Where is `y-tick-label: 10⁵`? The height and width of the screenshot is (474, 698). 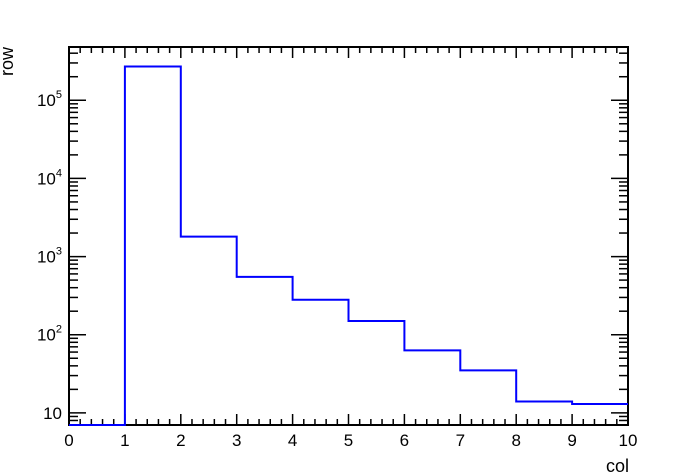
y-tick-label: 10⁵ is located at coordinates (49, 99).